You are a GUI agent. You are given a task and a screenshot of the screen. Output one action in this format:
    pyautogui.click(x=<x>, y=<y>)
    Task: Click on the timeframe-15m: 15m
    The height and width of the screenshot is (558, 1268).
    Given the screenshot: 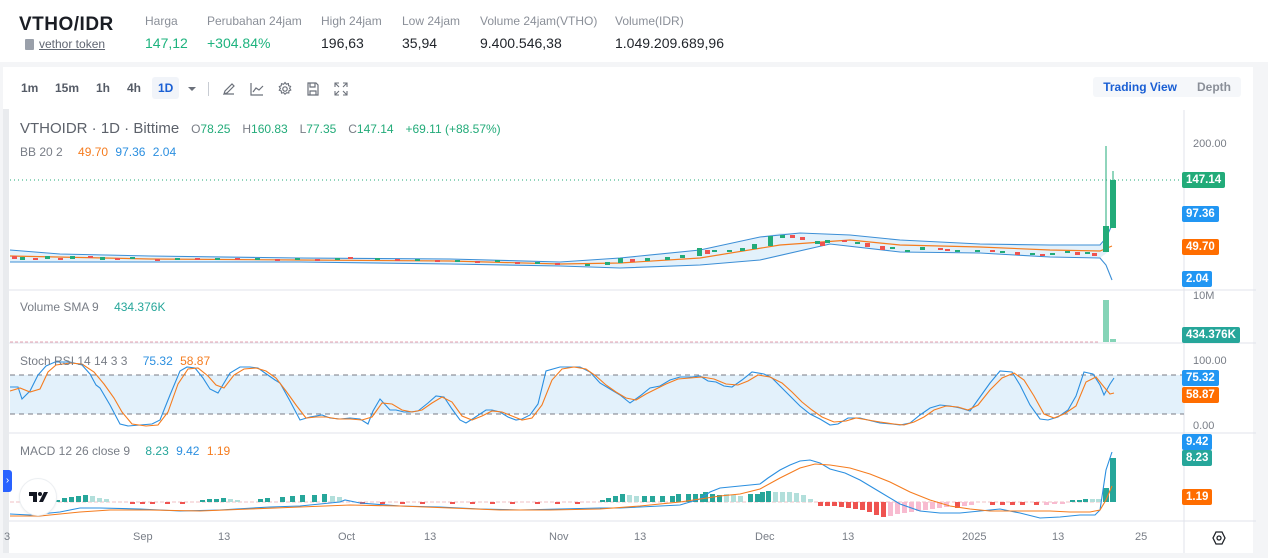 What is the action you would take?
    pyautogui.click(x=67, y=88)
    